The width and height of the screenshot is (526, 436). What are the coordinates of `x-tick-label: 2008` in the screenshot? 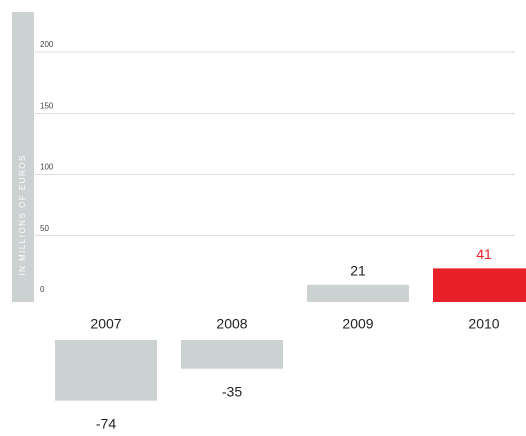 It's located at (231, 324).